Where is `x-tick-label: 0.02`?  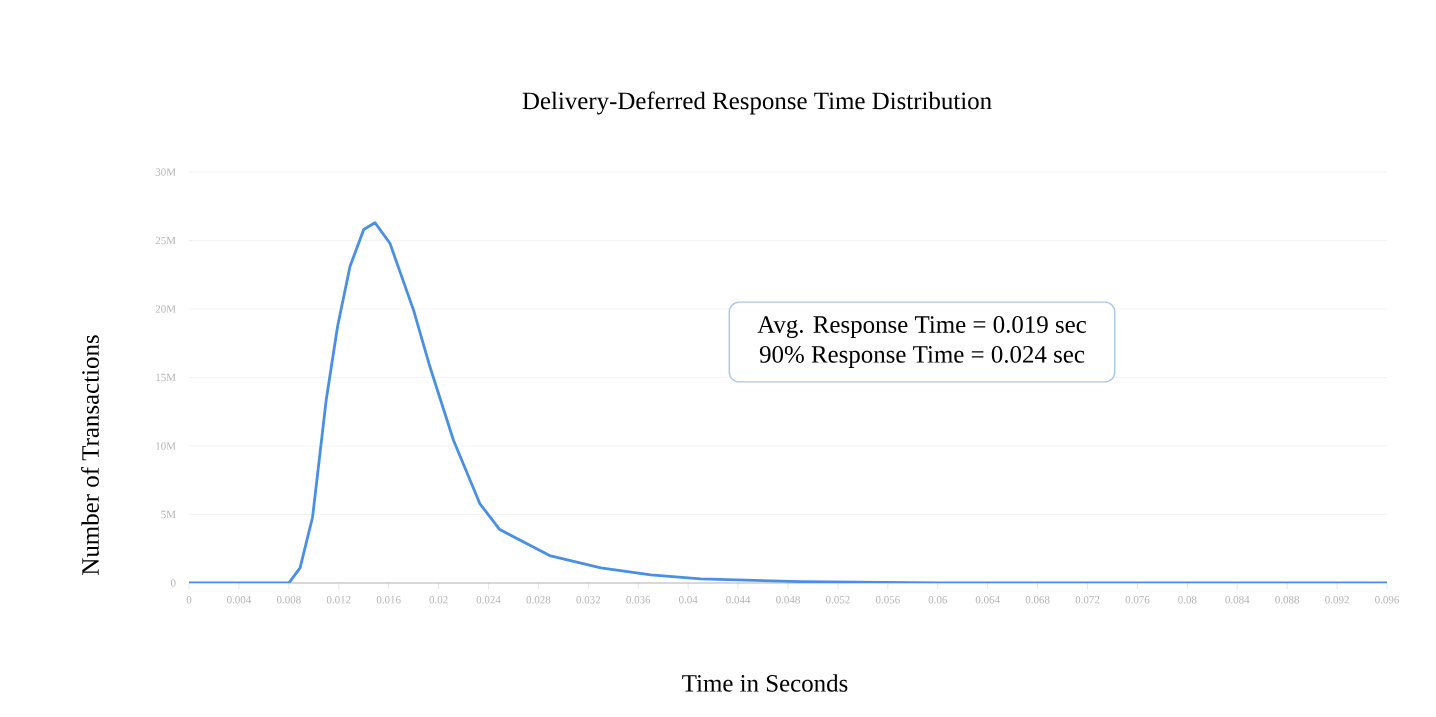
x-tick-label: 0.02 is located at coordinates (438, 600).